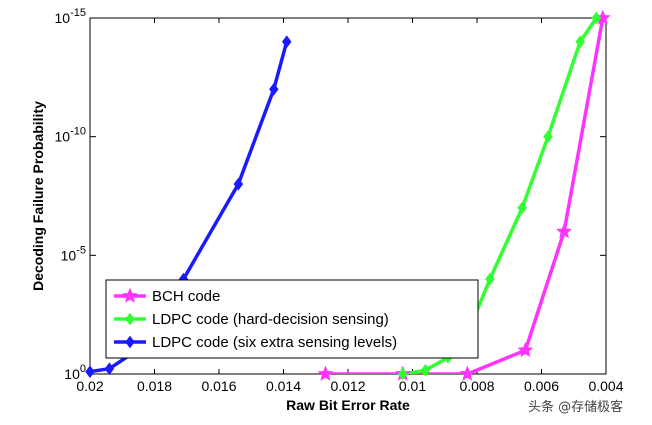 Image resolution: width=652 pixels, height=425 pixels. Describe the element at coordinates (73, 253) in the screenshot. I see `y-tick-label: 10⁻⁵` at that location.